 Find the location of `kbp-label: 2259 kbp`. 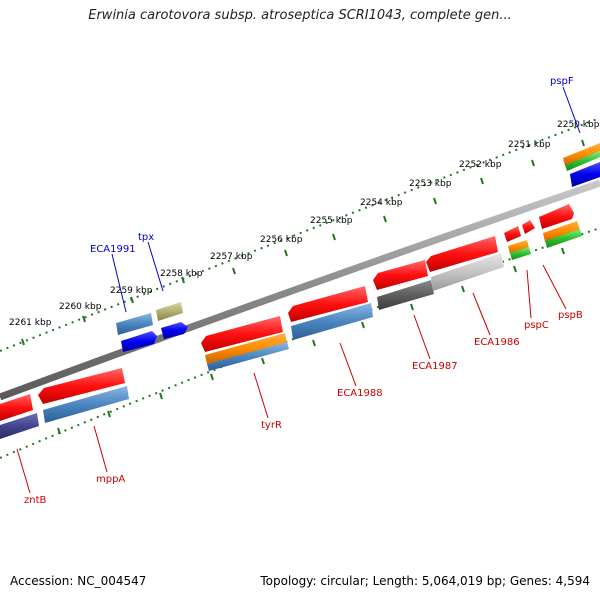

kbp-label: 2259 kbp is located at coordinates (131, 291).